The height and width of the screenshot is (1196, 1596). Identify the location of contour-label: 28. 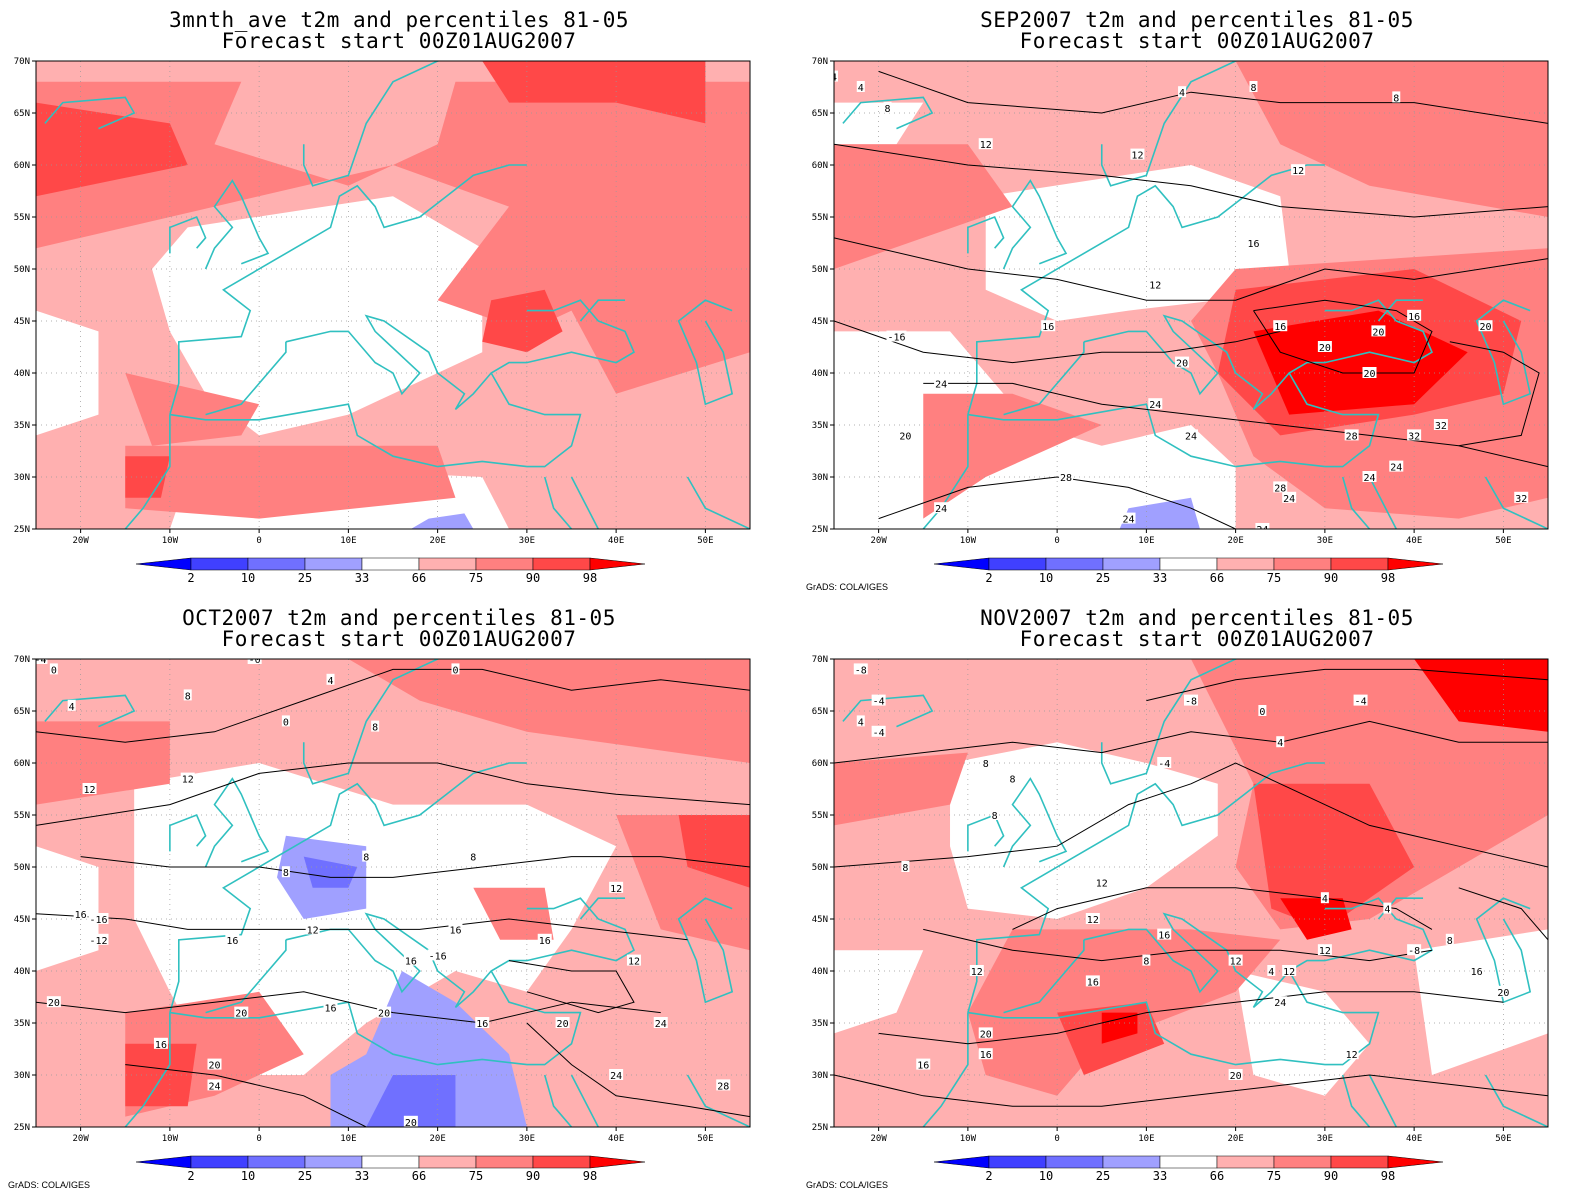
(723, 1086).